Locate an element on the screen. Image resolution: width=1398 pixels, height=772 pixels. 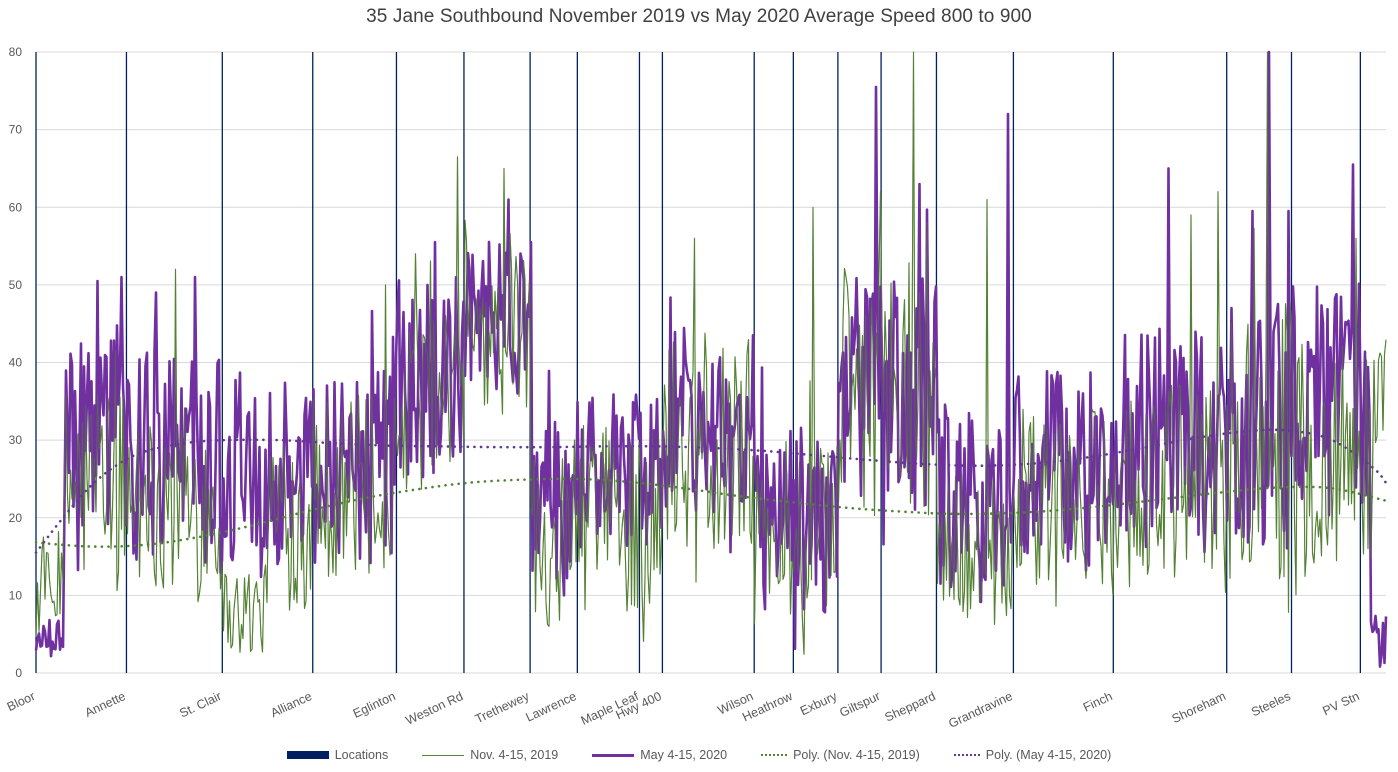
y-tick-label: 0 is located at coordinates (18, 673).